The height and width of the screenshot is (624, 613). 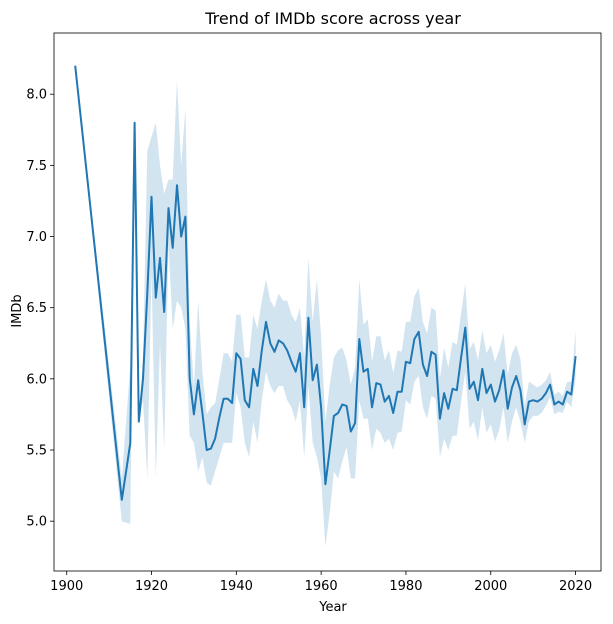 What do you see at coordinates (36, 451) in the screenshot?
I see `y-tick-label: 5.5` at bounding box center [36, 451].